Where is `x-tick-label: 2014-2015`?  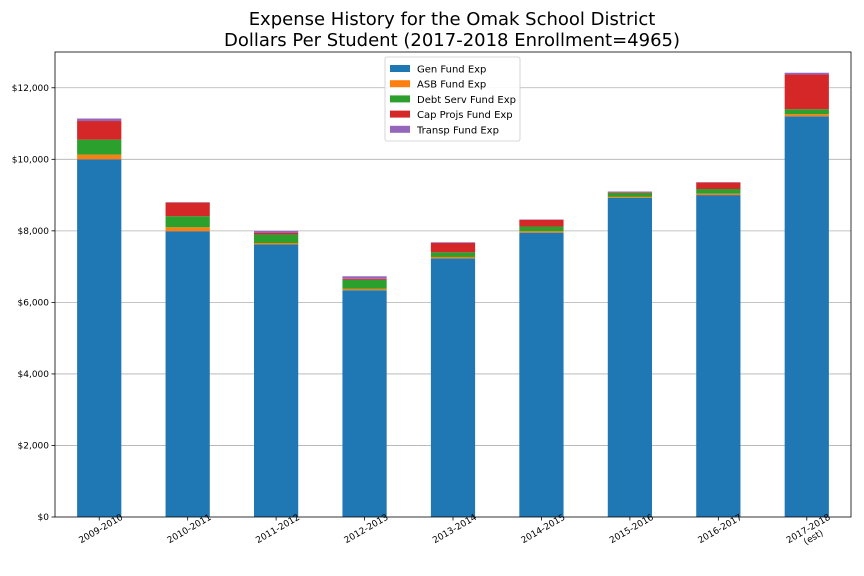
x-tick-label: 2014-2015 is located at coordinates (542, 529).